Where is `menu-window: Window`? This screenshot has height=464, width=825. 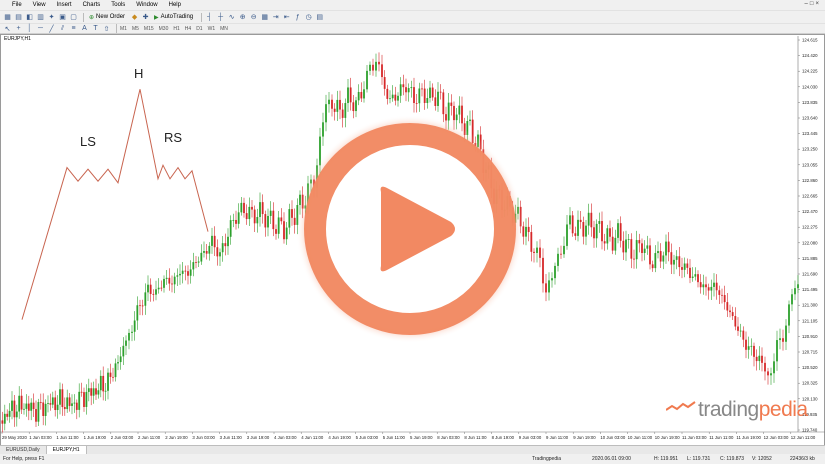
menu-window: Window is located at coordinates (147, 5).